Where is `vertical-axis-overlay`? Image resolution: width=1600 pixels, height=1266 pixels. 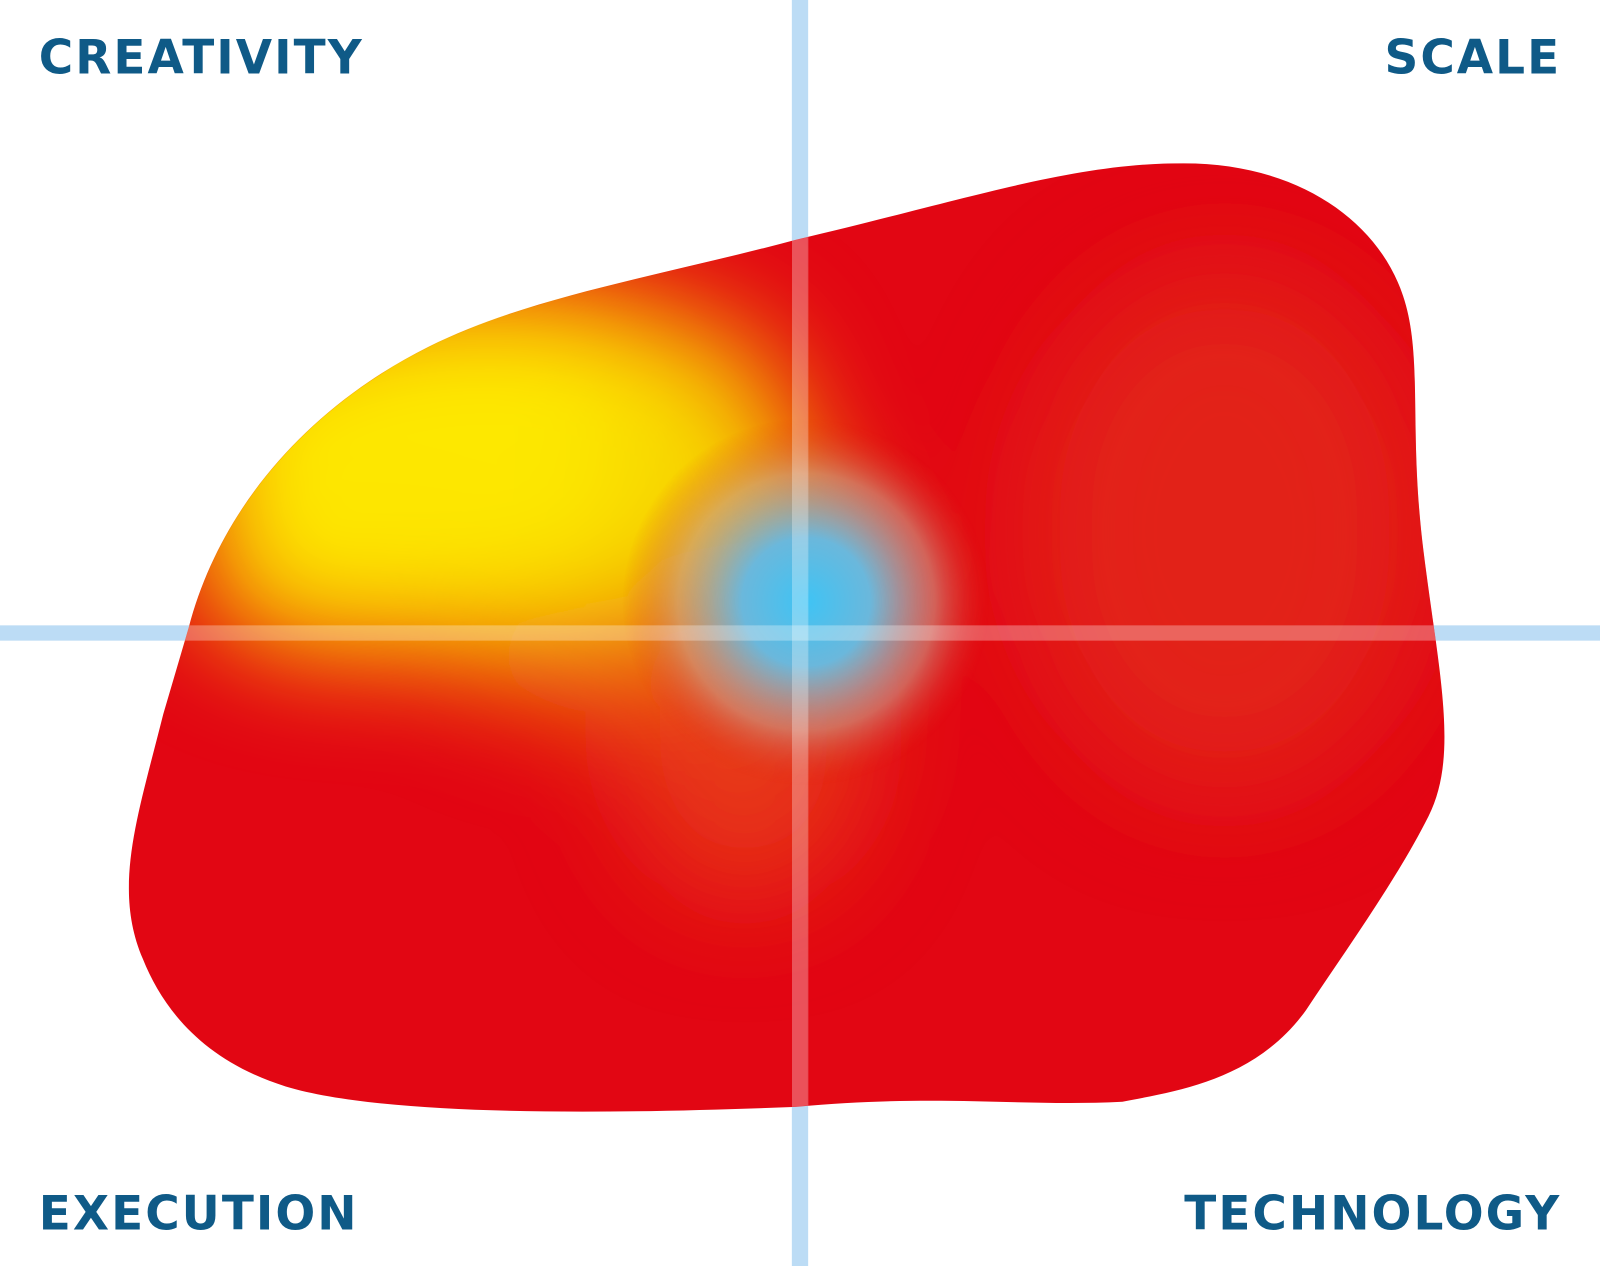 vertical-axis-overlay is located at coordinates (800, 637).